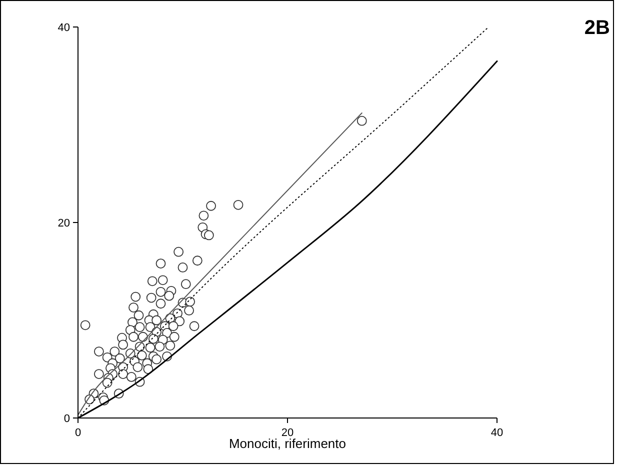  Describe the element at coordinates (78, 433) in the screenshot. I see `x-tick-label: 0` at that location.